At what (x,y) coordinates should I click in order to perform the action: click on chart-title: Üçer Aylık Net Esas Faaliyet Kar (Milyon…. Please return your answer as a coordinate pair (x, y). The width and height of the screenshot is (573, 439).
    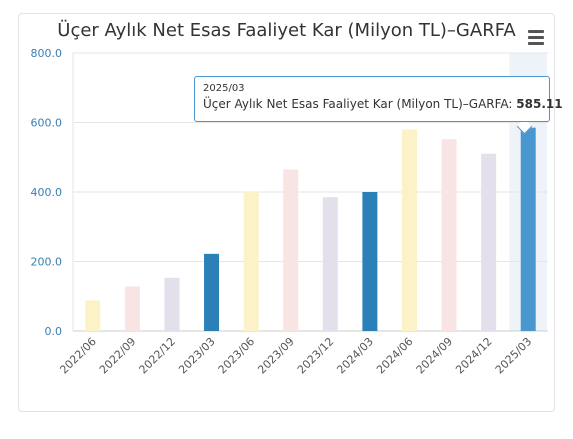
    Looking at the image, I should click on (286, 30).